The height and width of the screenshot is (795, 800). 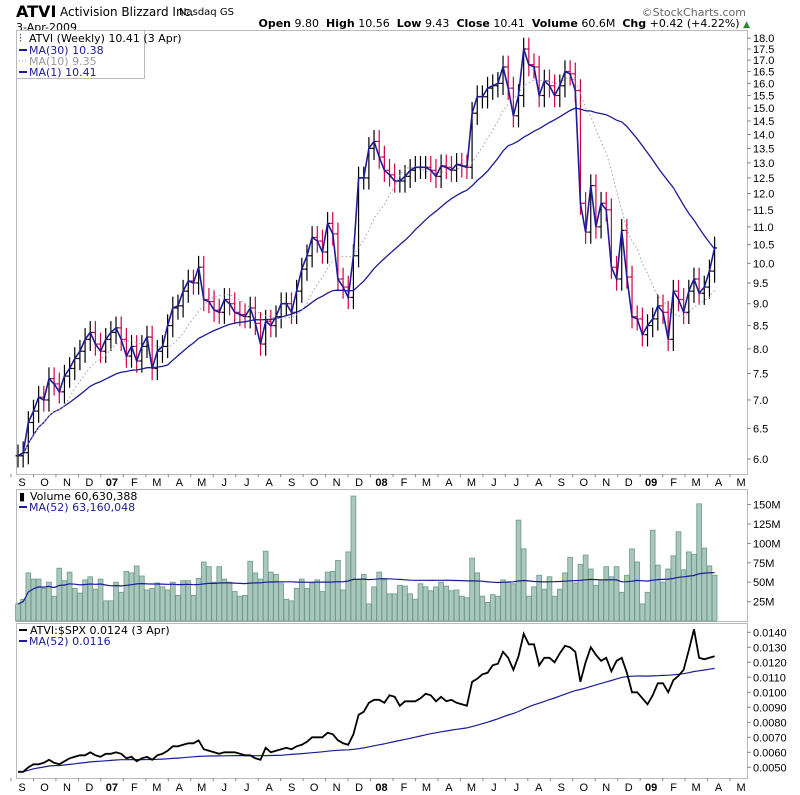 What do you see at coordinates (770, 693) in the screenshot?
I see `ratio-axis-label: 0.0100` at bounding box center [770, 693].